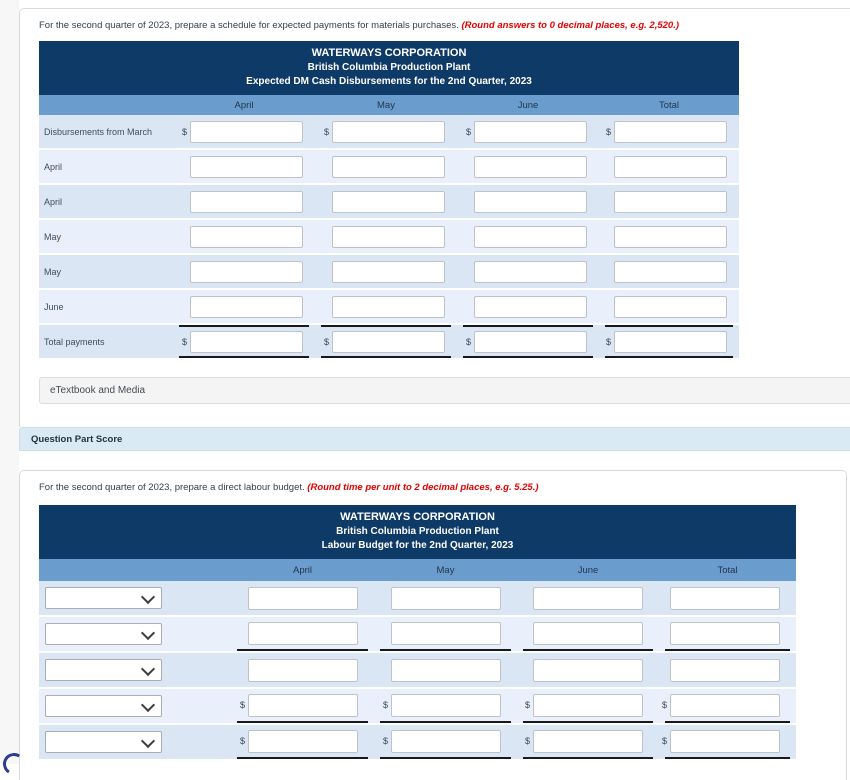 The width and height of the screenshot is (850, 780). I want to click on column-header-may: May, so click(445, 570).